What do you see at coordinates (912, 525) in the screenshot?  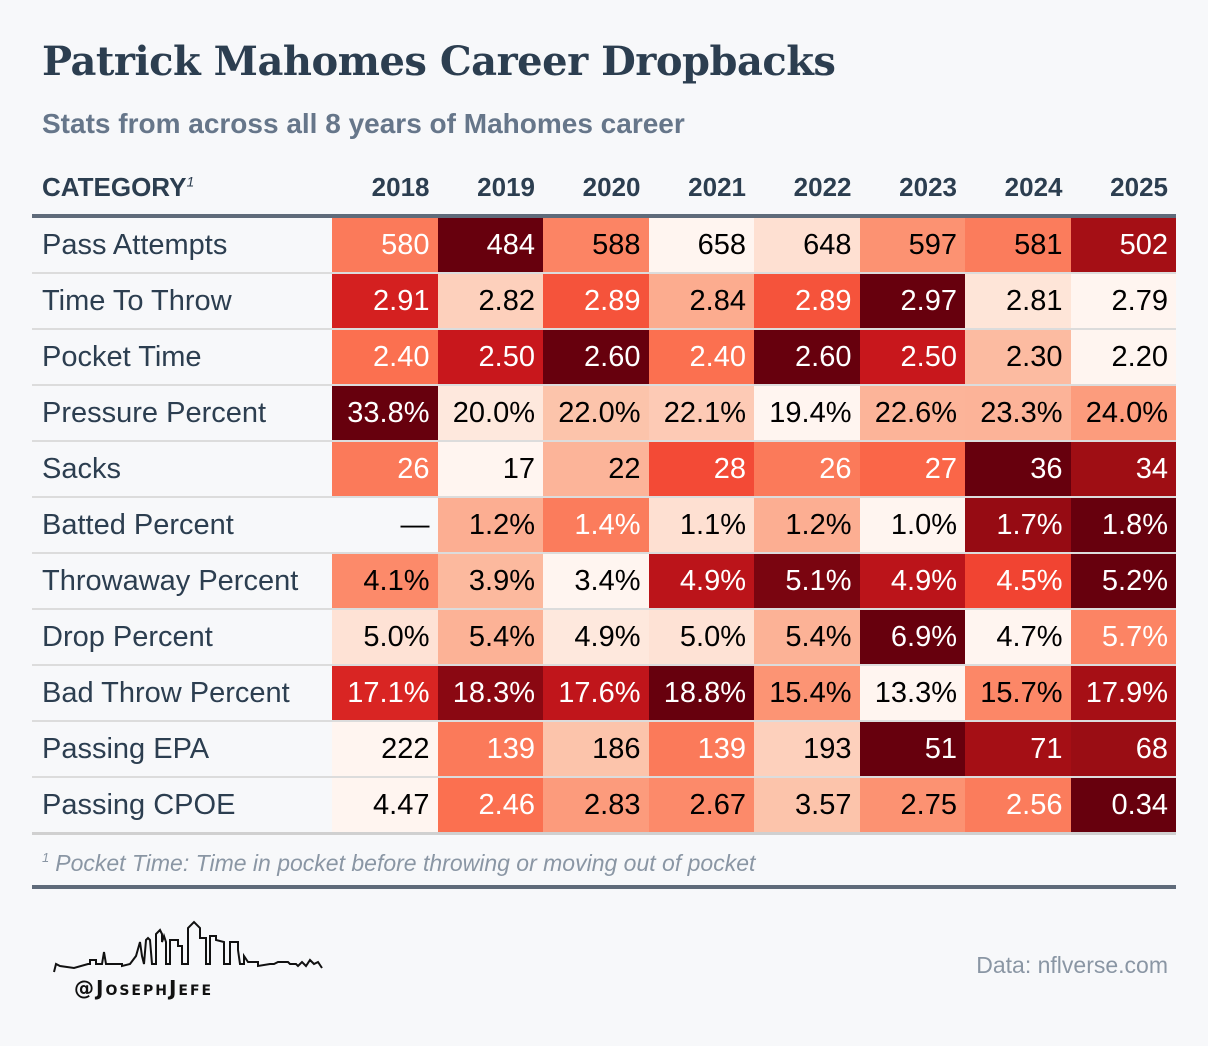 I see `heatmap-cell: 1.0%` at bounding box center [912, 525].